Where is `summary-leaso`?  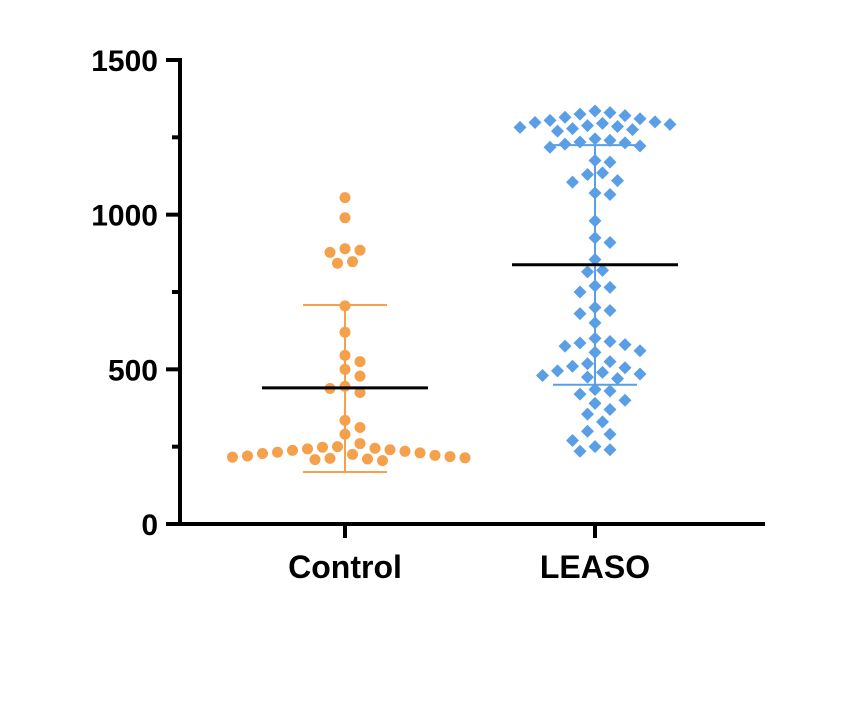 summary-leaso is located at coordinates (595, 265).